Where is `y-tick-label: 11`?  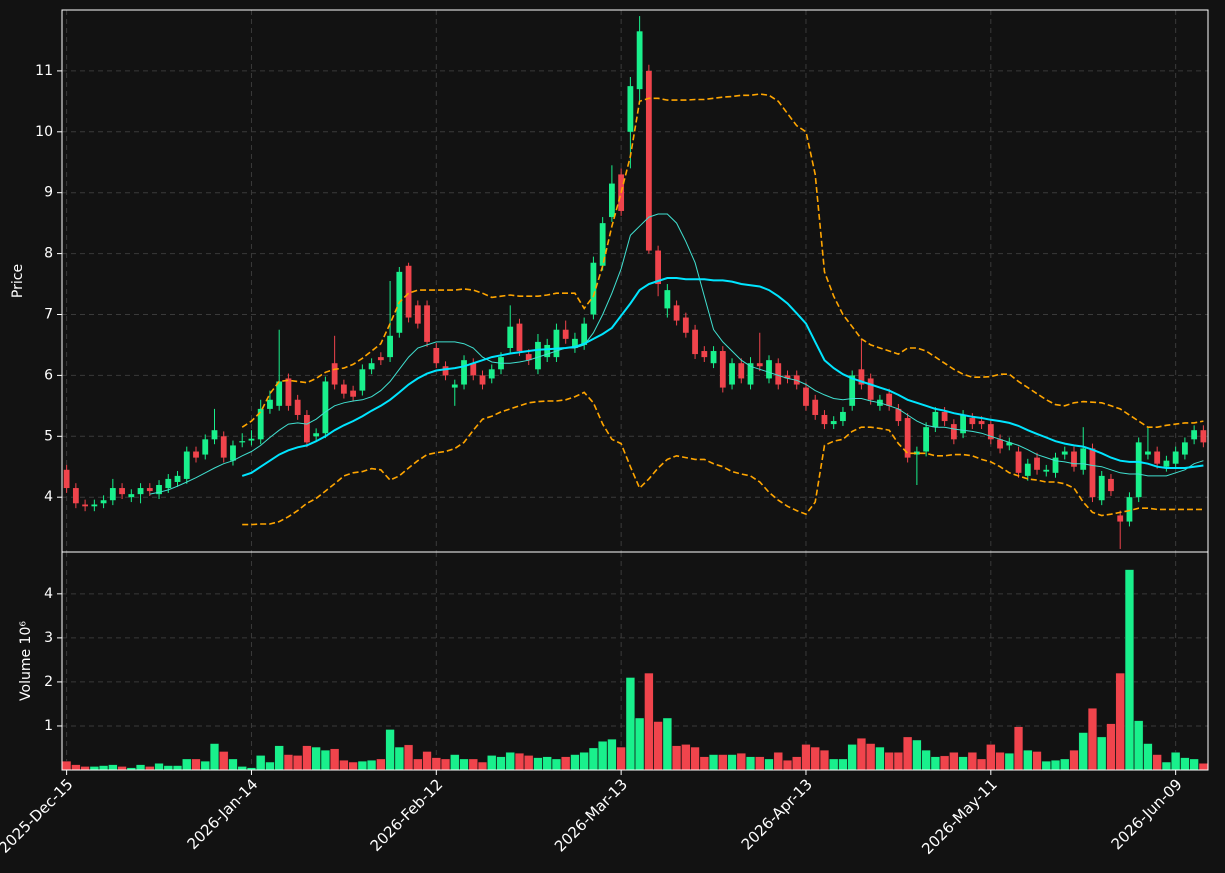
y-tick-label: 11 is located at coordinates (44, 71).